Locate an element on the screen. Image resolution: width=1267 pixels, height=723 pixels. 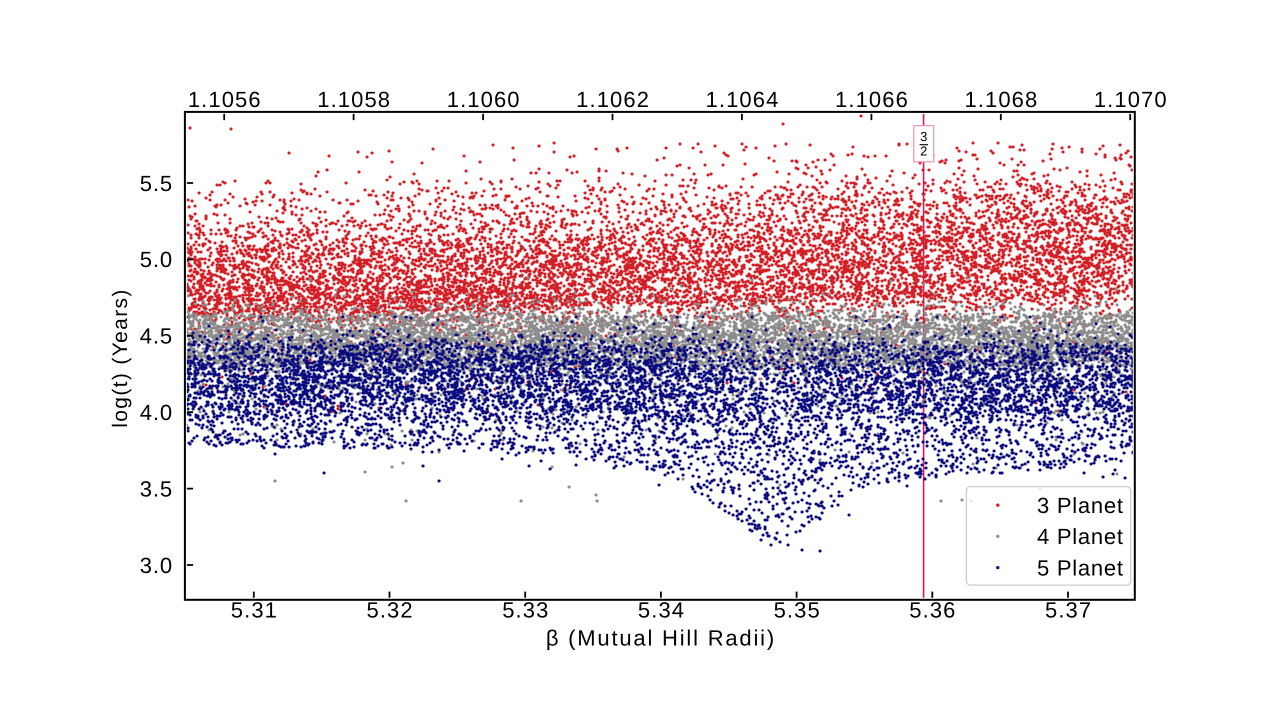
svg-text: 5.36 is located at coordinates (932, 610).